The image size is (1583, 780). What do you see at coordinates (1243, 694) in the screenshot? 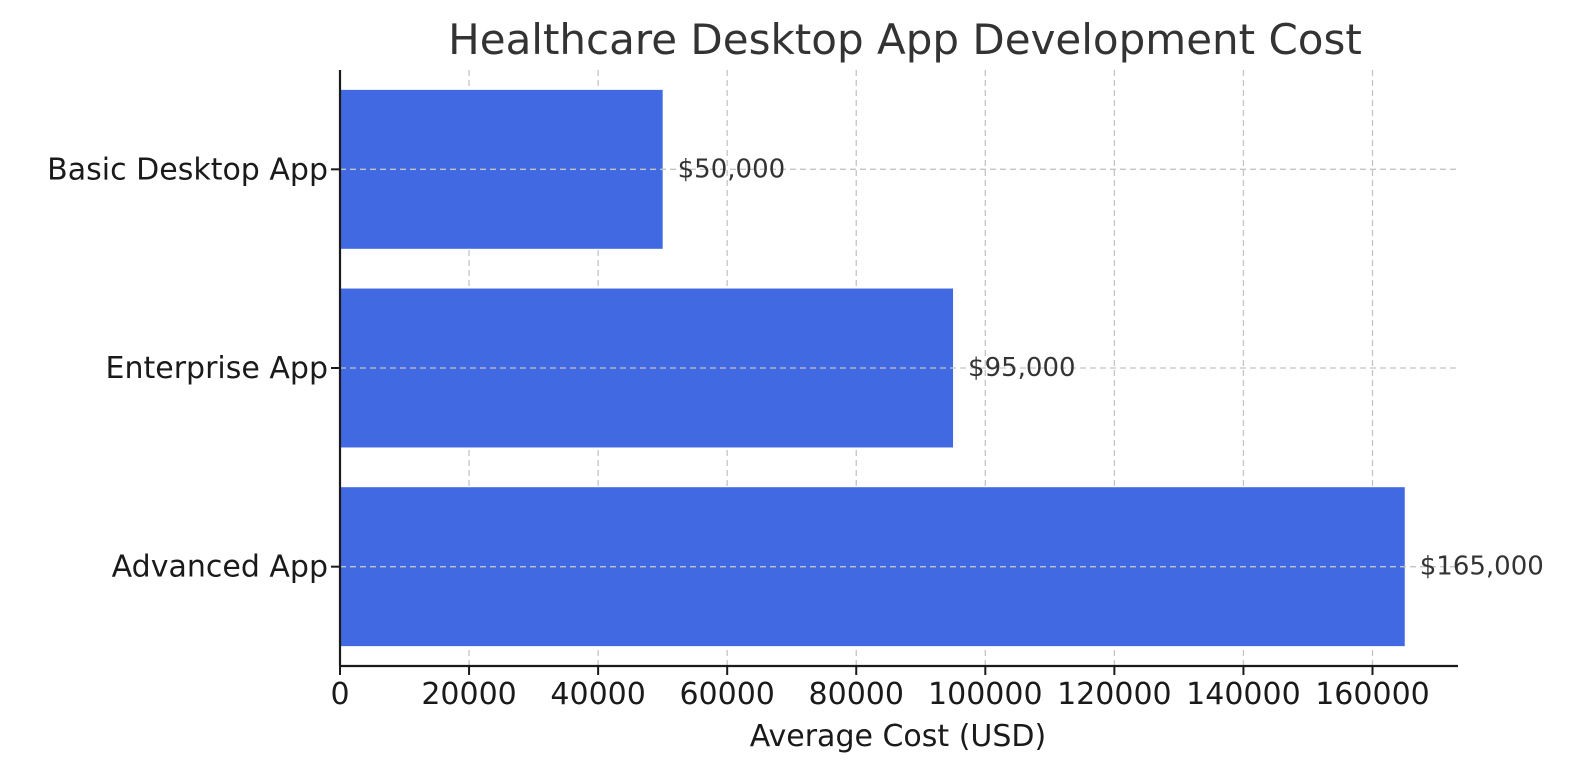
I see `x-tick-label: 140000` at bounding box center [1243, 694].